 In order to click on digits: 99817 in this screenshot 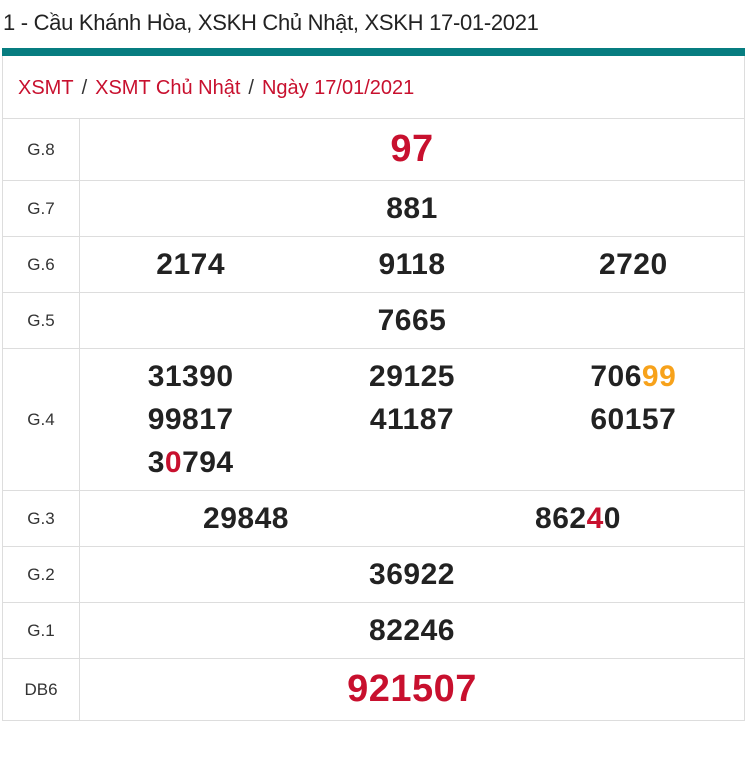, I will do `click(190, 419)`.